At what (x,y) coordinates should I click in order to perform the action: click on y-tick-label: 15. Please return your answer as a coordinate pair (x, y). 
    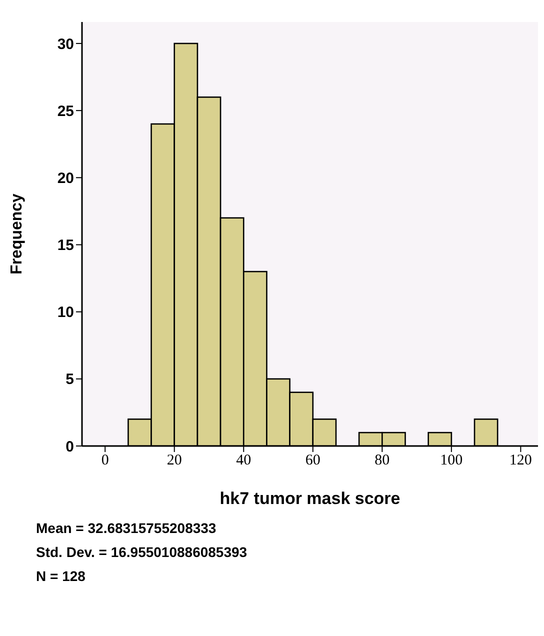
    Looking at the image, I should click on (65, 245).